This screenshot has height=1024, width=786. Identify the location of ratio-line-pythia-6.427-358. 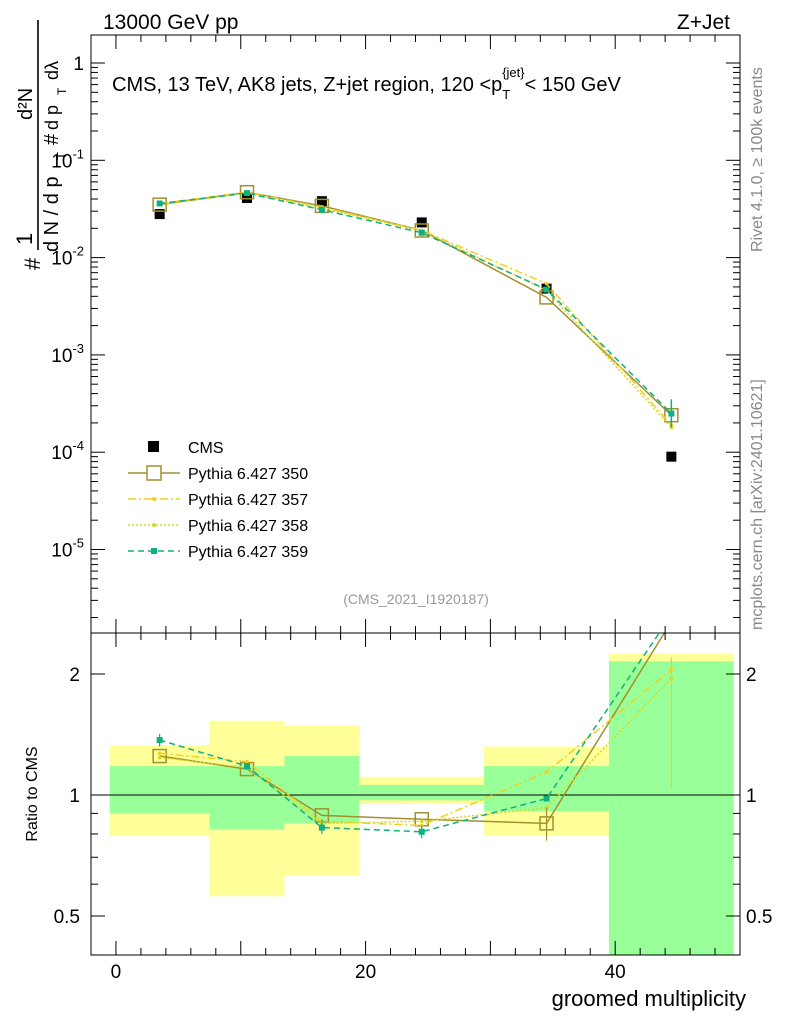
(415, 751).